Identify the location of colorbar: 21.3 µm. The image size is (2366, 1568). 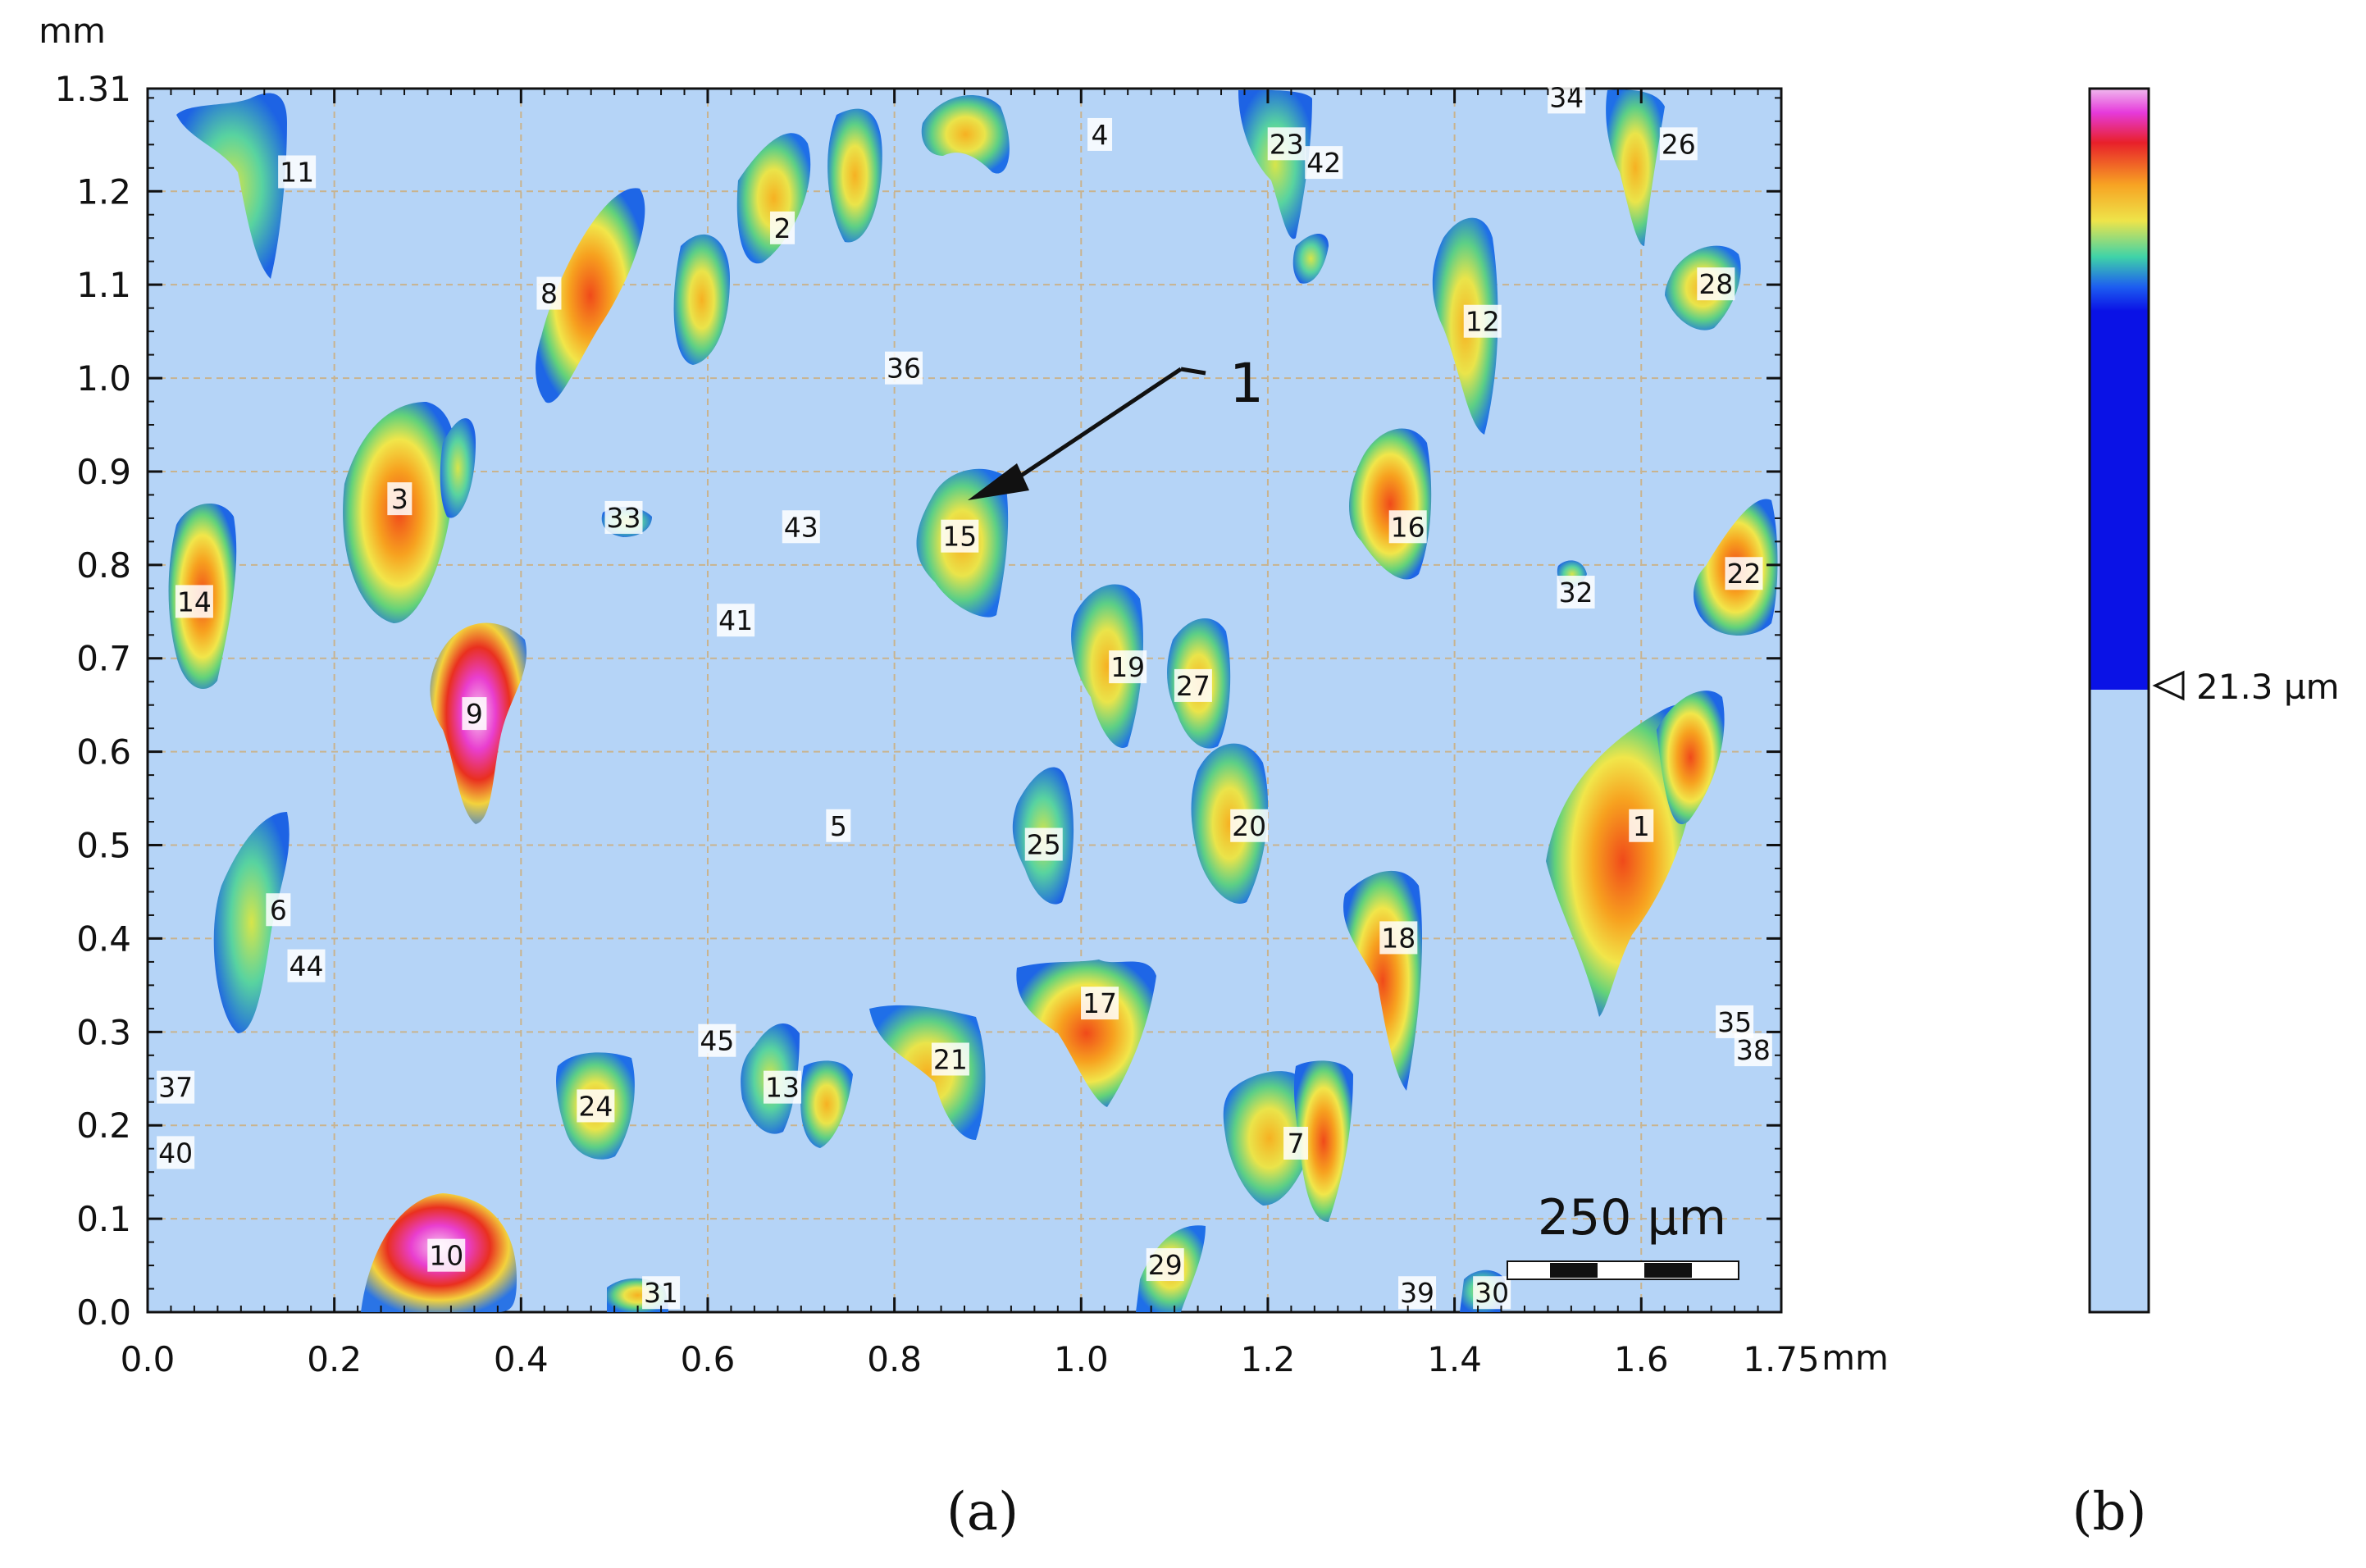
(2214, 701).